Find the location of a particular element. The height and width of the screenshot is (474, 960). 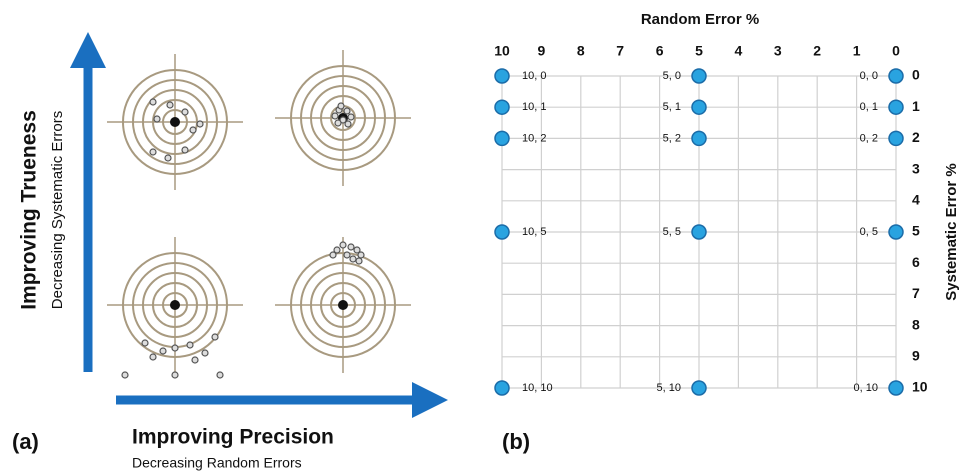

y-subtitle: Decreasing Systematic Errors is located at coordinates (57, 210).